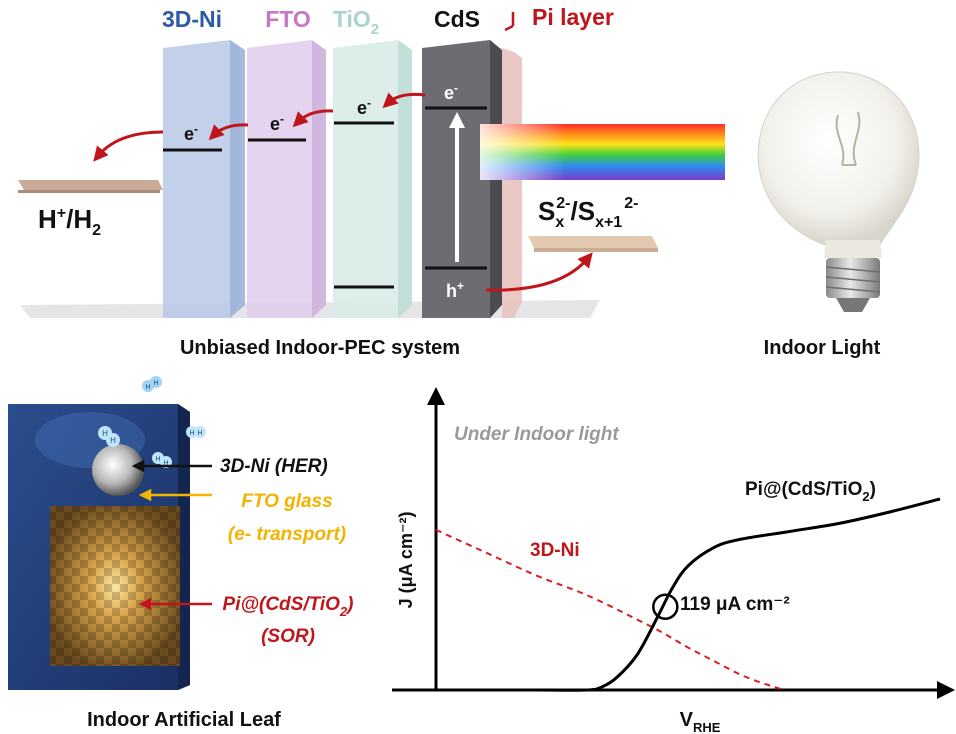 Image resolution: width=956 pixels, height=734 pixels. Describe the element at coordinates (593, 242) in the screenshot. I see `sulfide-platform` at that location.